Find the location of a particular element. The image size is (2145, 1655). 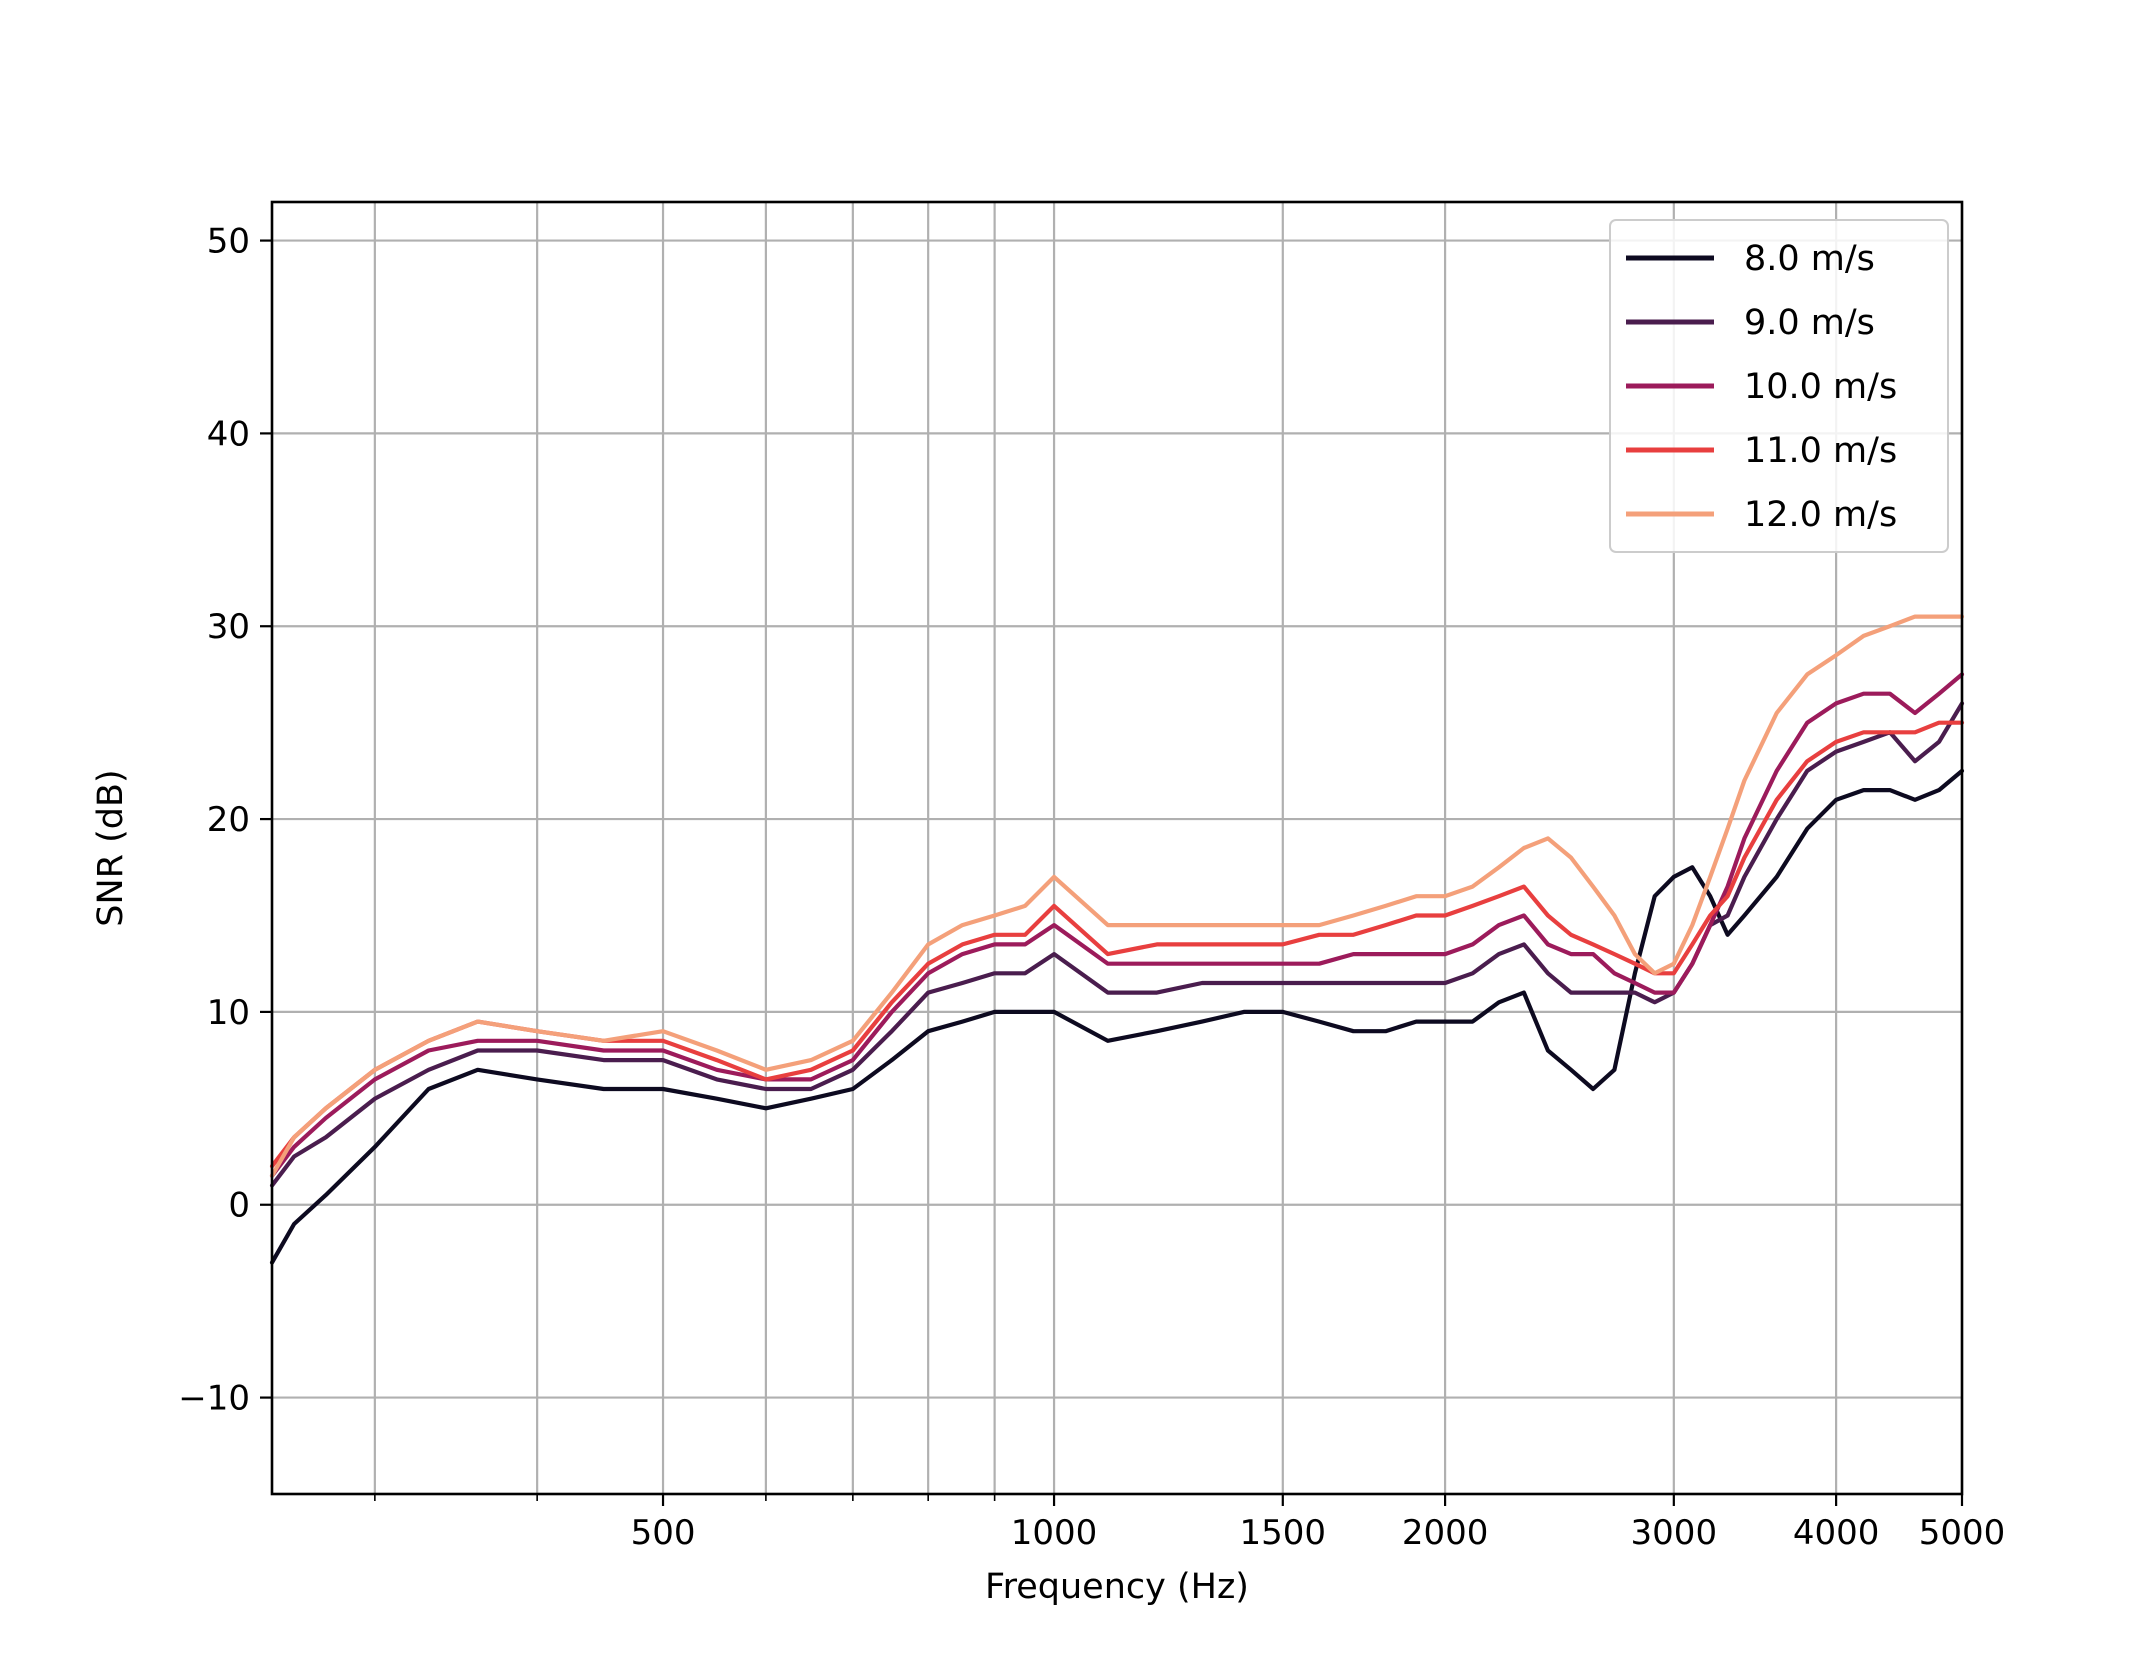

y-tick-label: −10 is located at coordinates (214, 1399).